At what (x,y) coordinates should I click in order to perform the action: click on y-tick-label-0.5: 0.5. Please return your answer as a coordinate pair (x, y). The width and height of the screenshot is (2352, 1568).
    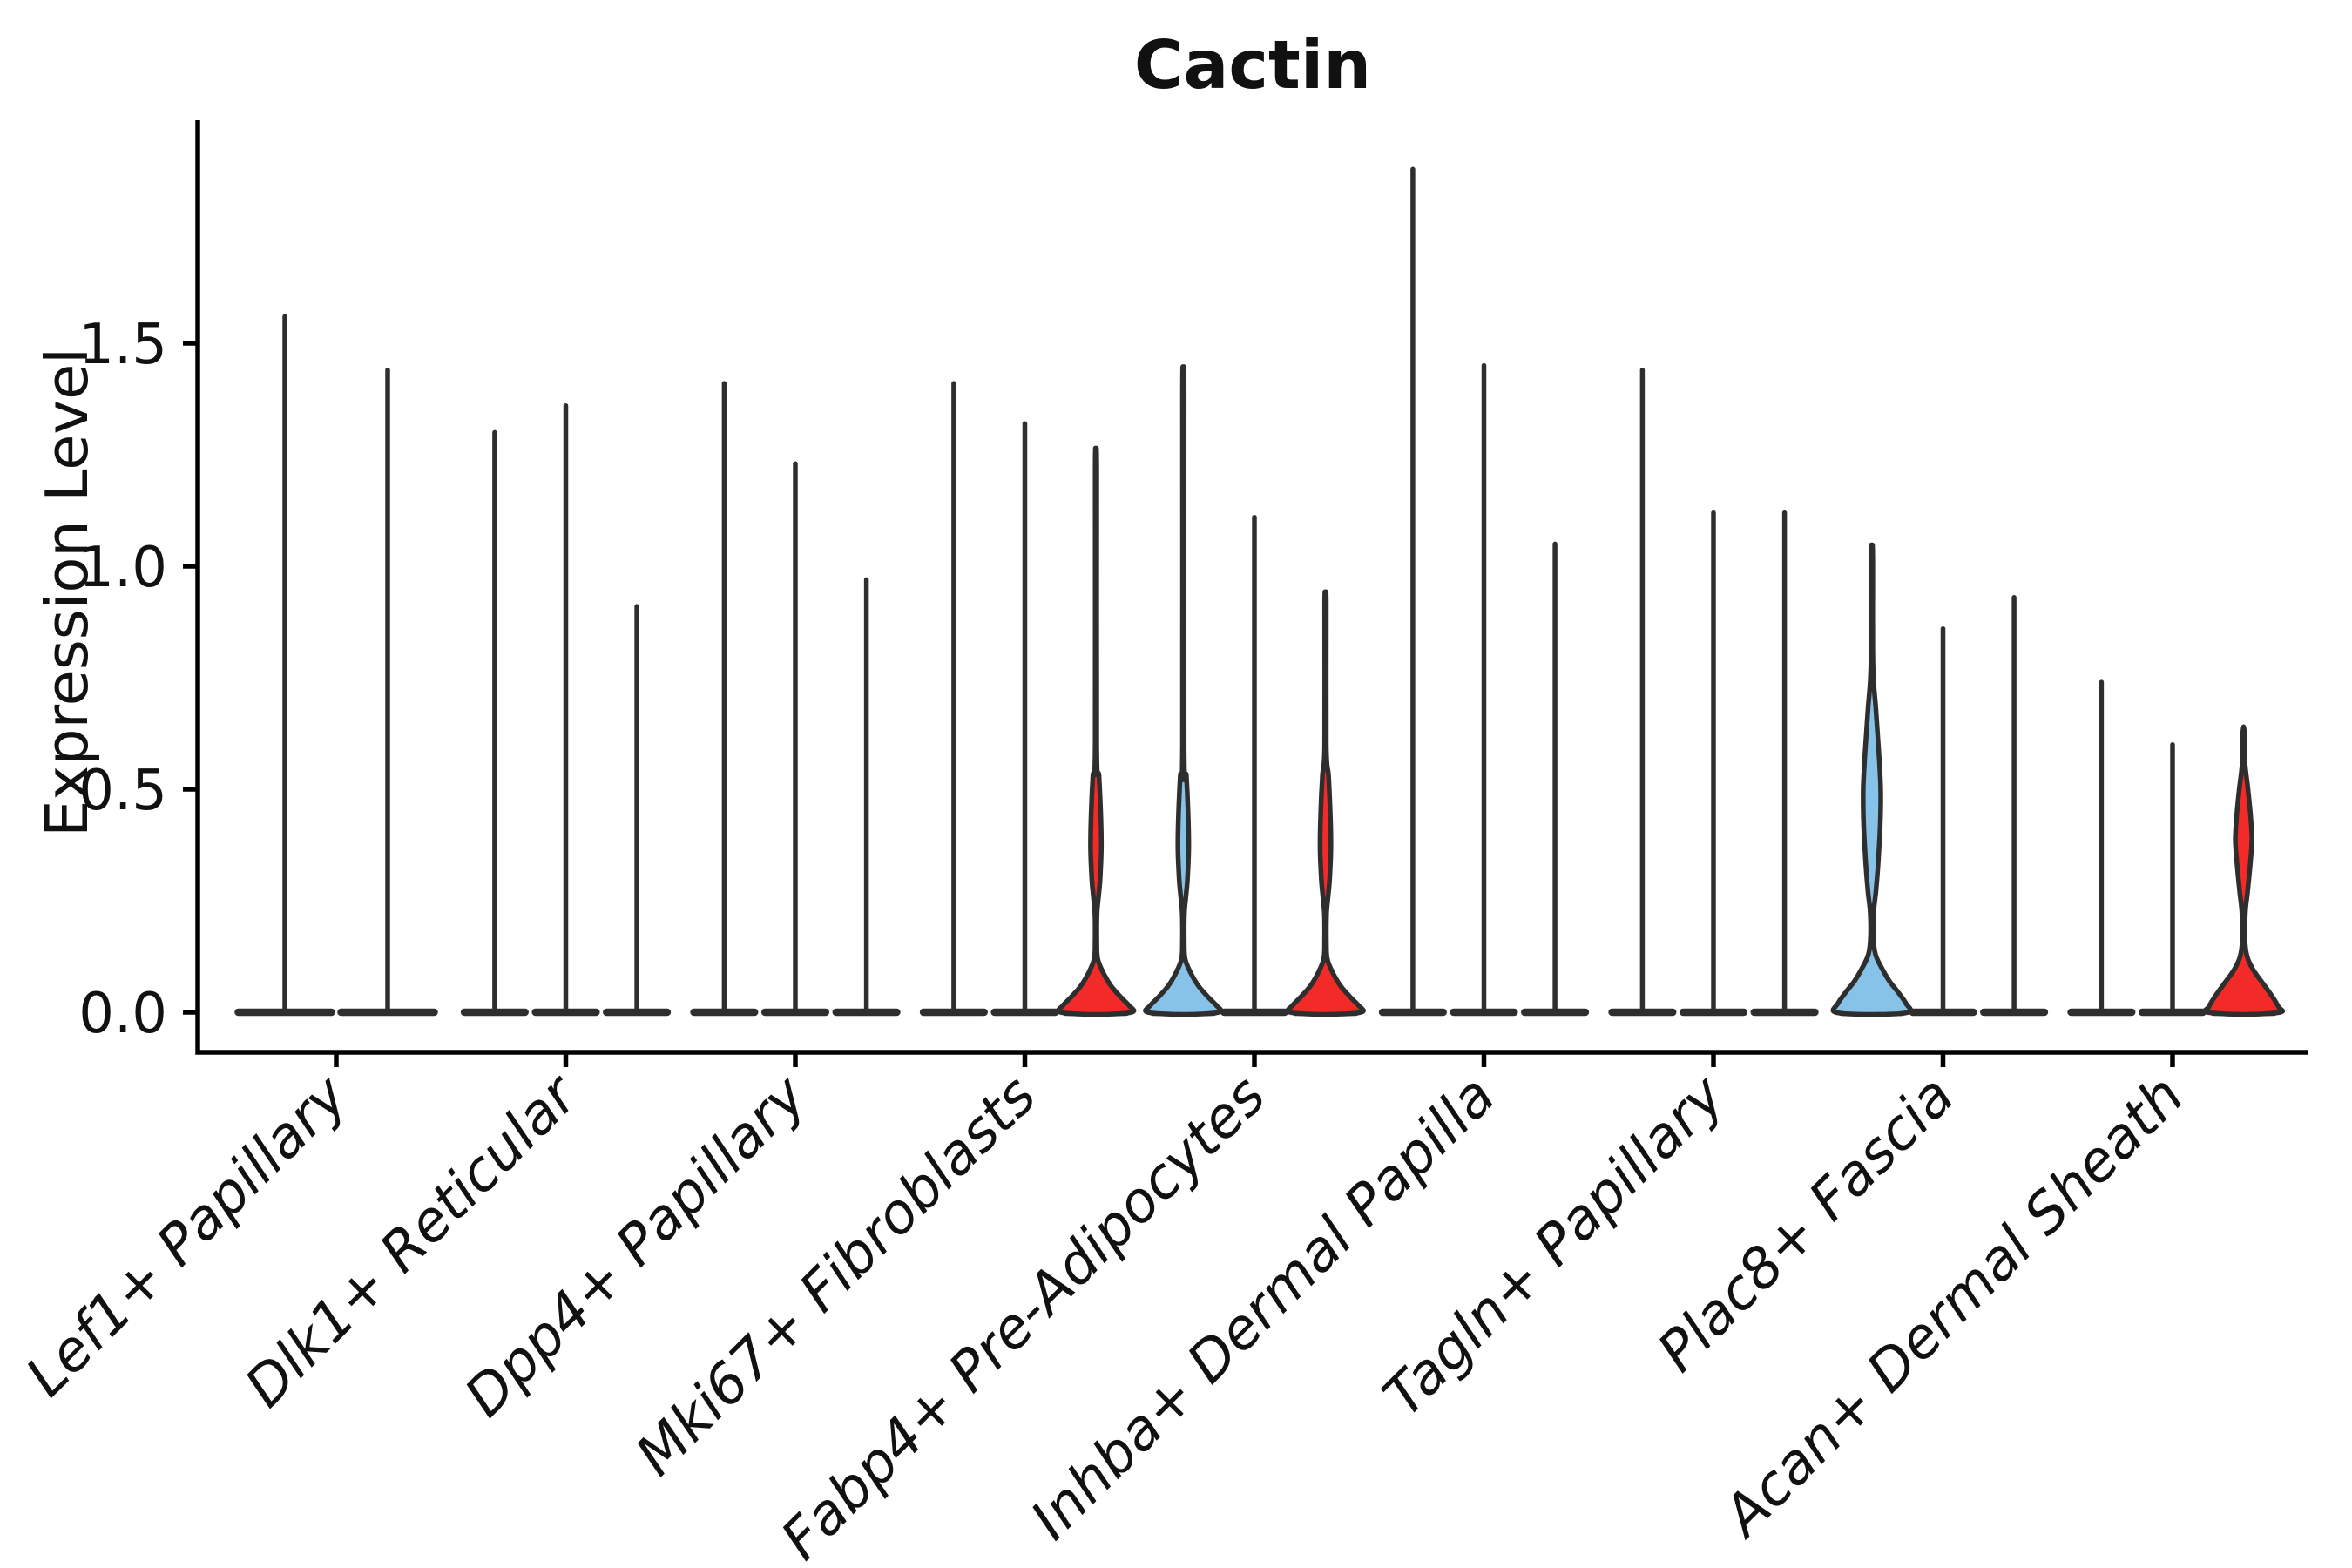
    Looking at the image, I should click on (122, 791).